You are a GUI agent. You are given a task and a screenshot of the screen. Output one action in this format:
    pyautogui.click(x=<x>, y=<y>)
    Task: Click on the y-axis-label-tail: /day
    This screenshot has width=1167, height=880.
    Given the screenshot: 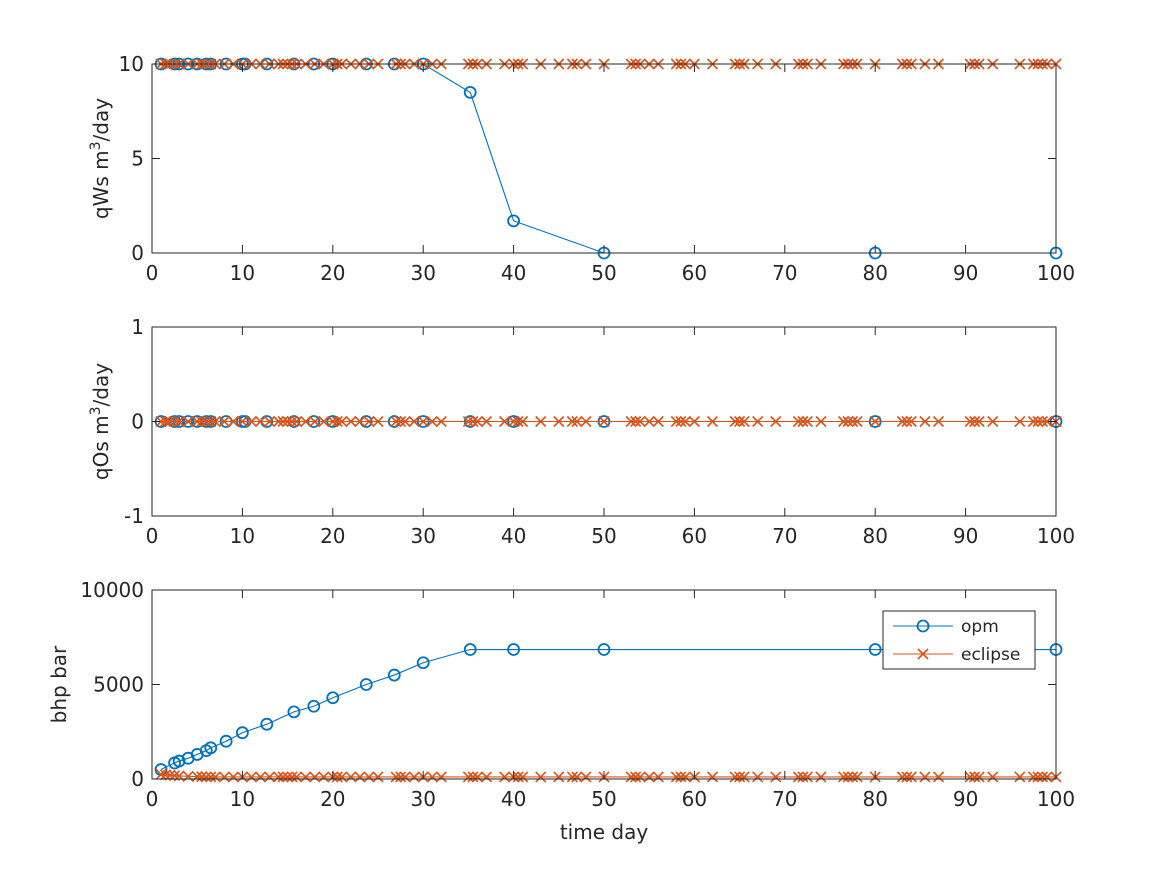 What is the action you would take?
    pyautogui.click(x=101, y=120)
    